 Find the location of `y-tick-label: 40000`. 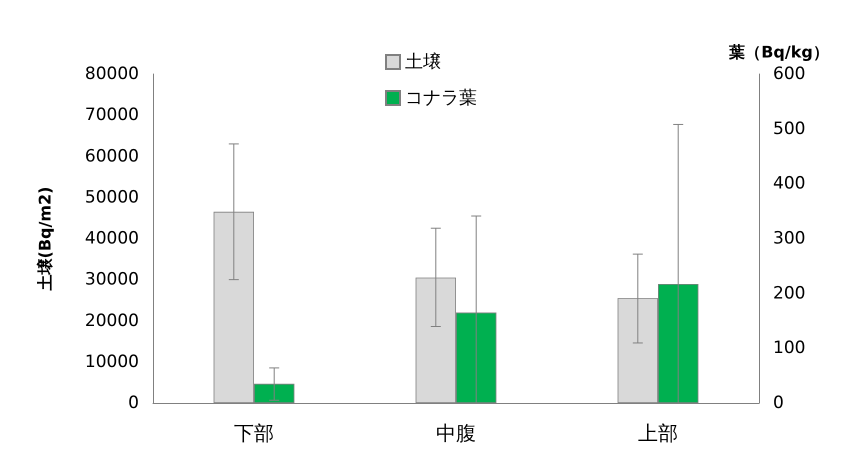

y-tick-label: 40000 is located at coordinates (111, 238).